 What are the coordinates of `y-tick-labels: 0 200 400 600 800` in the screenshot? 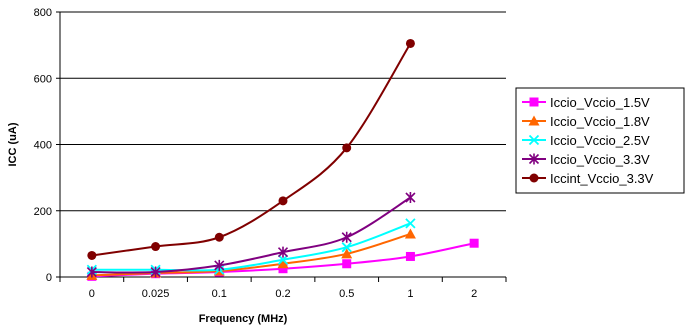 It's located at (43, 145).